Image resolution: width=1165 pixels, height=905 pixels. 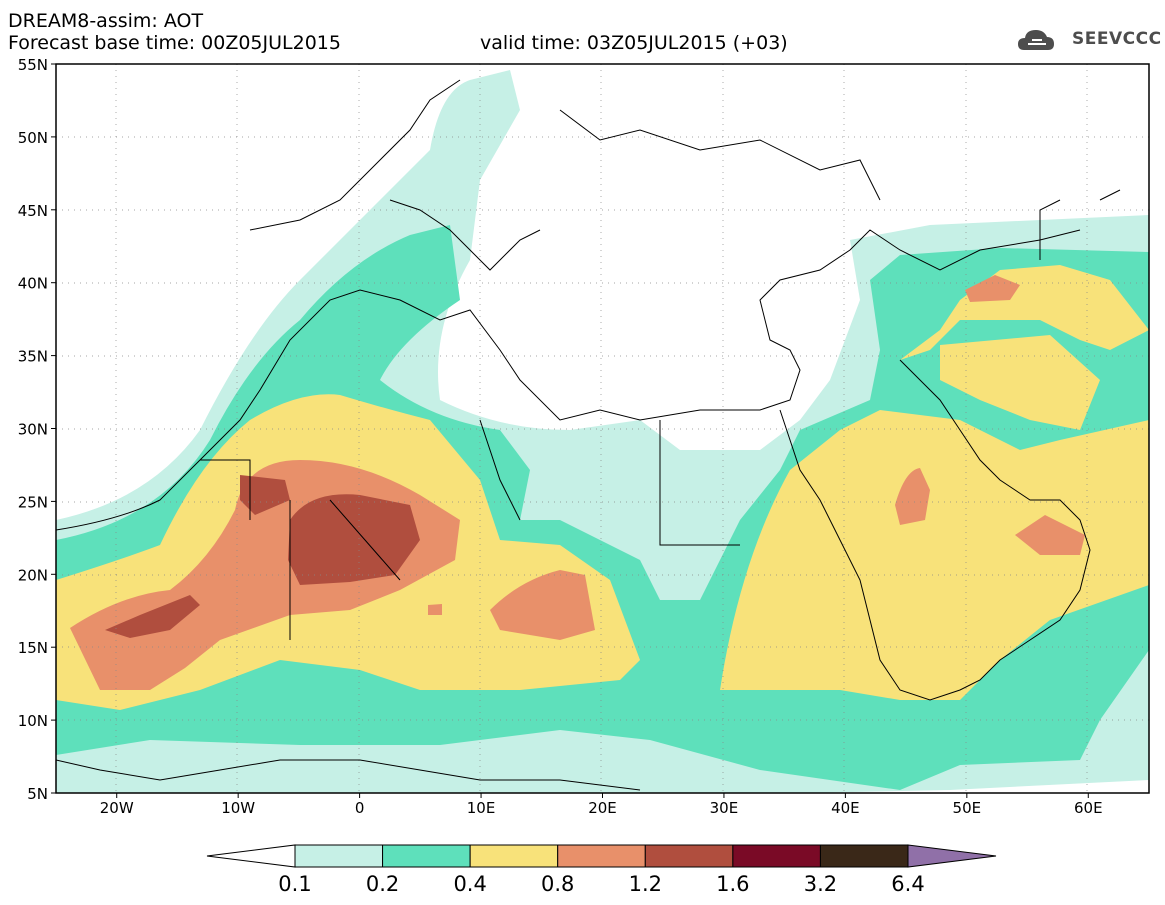 What do you see at coordinates (382, 884) in the screenshot?
I see `colorbar-label: 0.2` at bounding box center [382, 884].